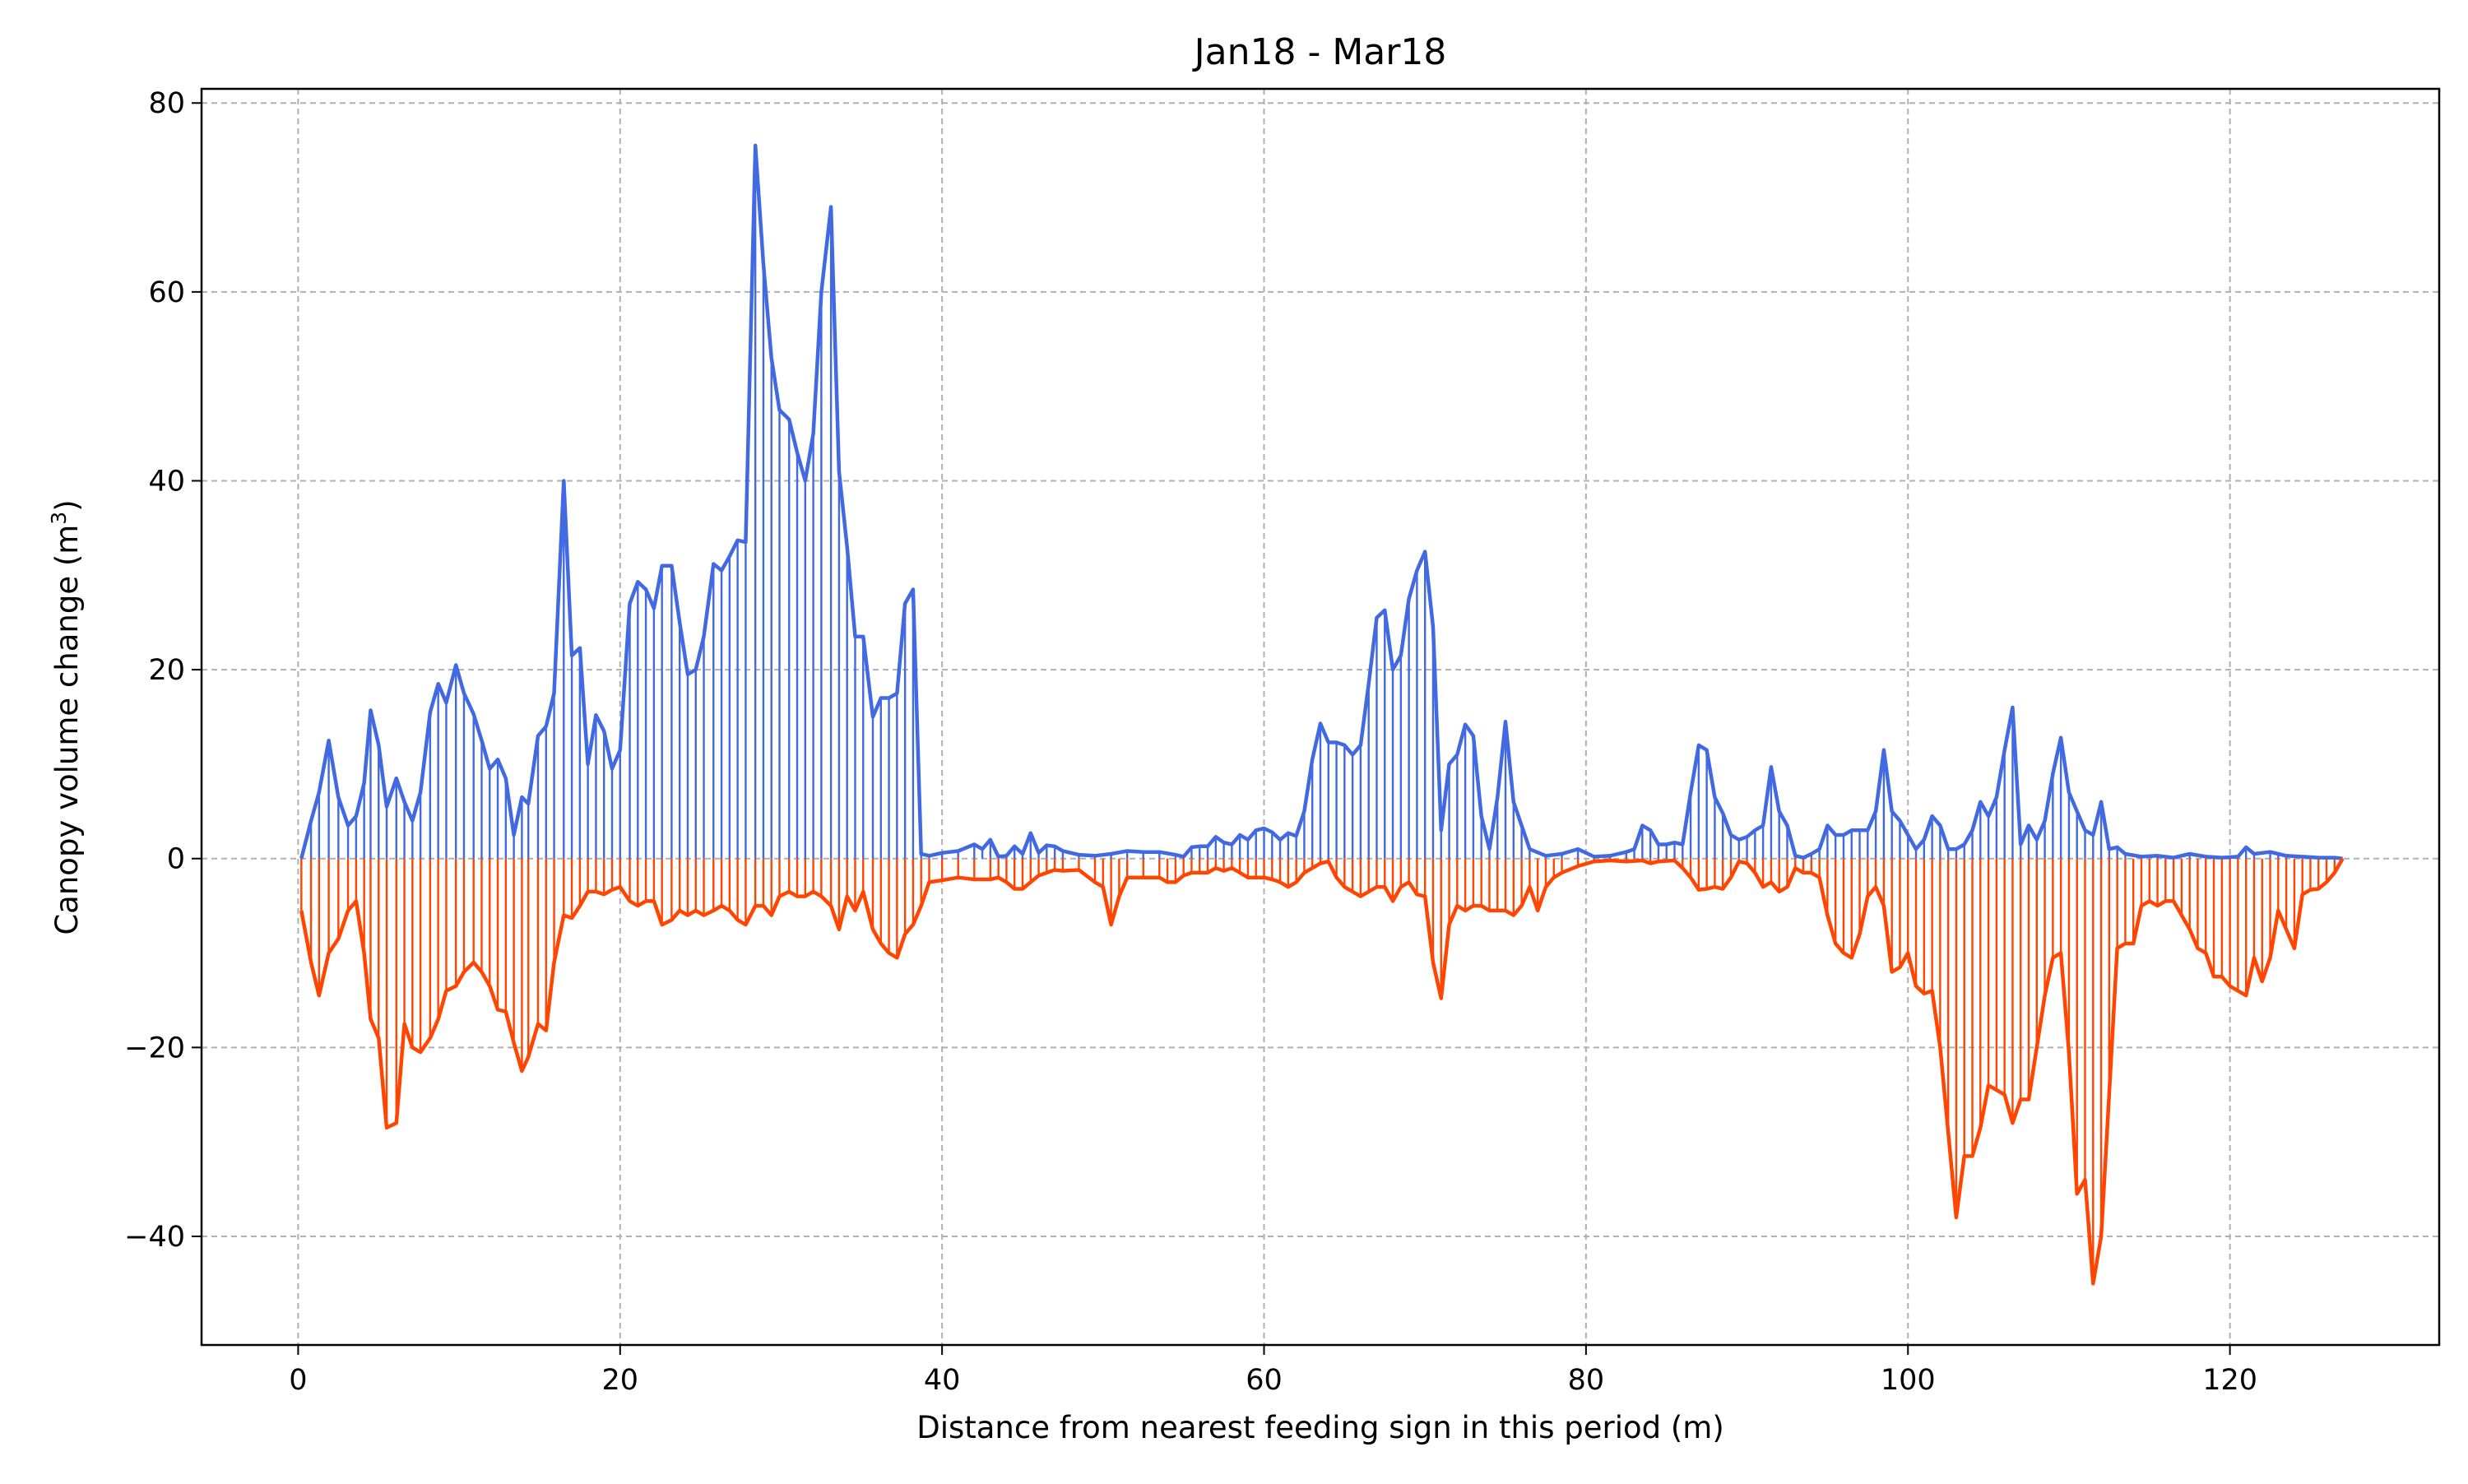 The width and height of the screenshot is (2468, 1484). I want to click on y-axis-label-close: ), so click(67, 505).